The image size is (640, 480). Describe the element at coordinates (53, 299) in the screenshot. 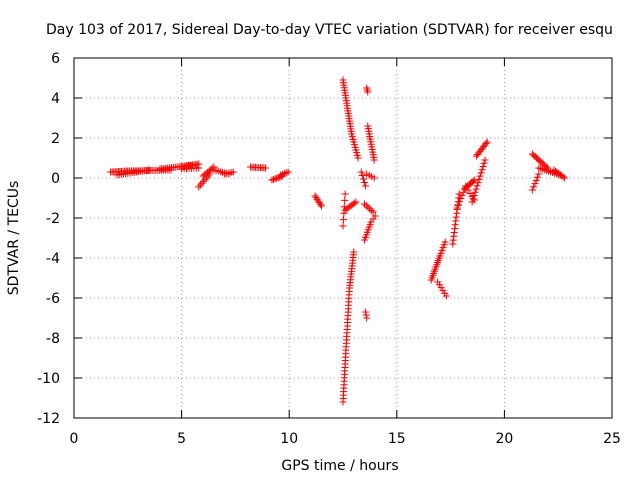

I see `y-tick-label: -6` at that location.